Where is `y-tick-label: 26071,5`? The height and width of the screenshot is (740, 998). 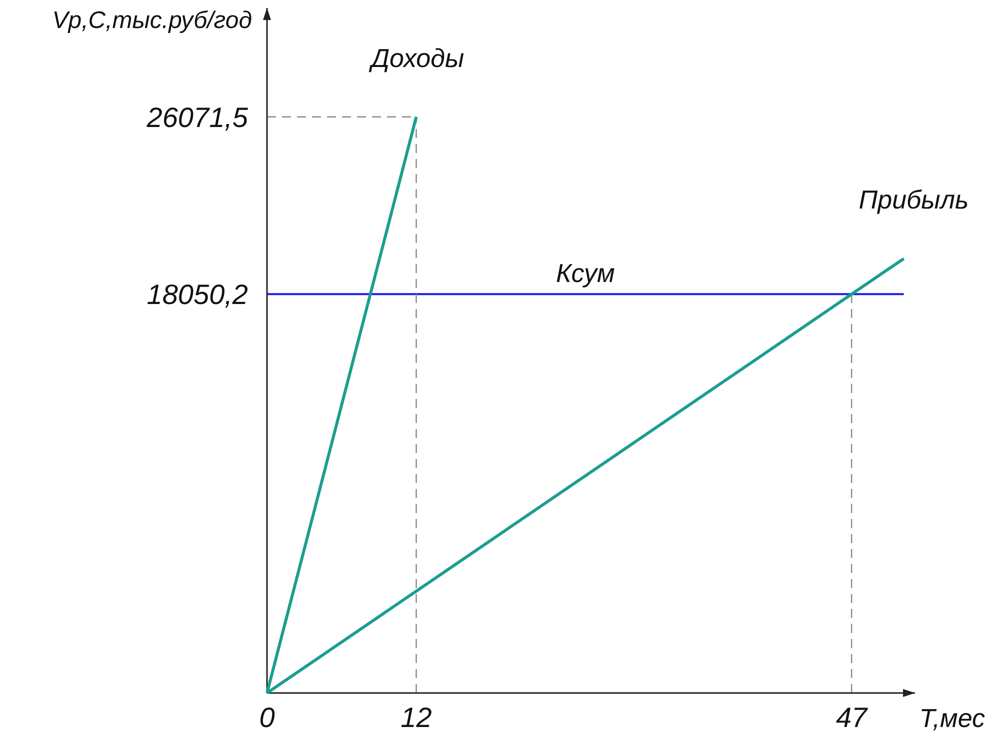 y-tick-label: 26071,5 is located at coordinates (197, 117).